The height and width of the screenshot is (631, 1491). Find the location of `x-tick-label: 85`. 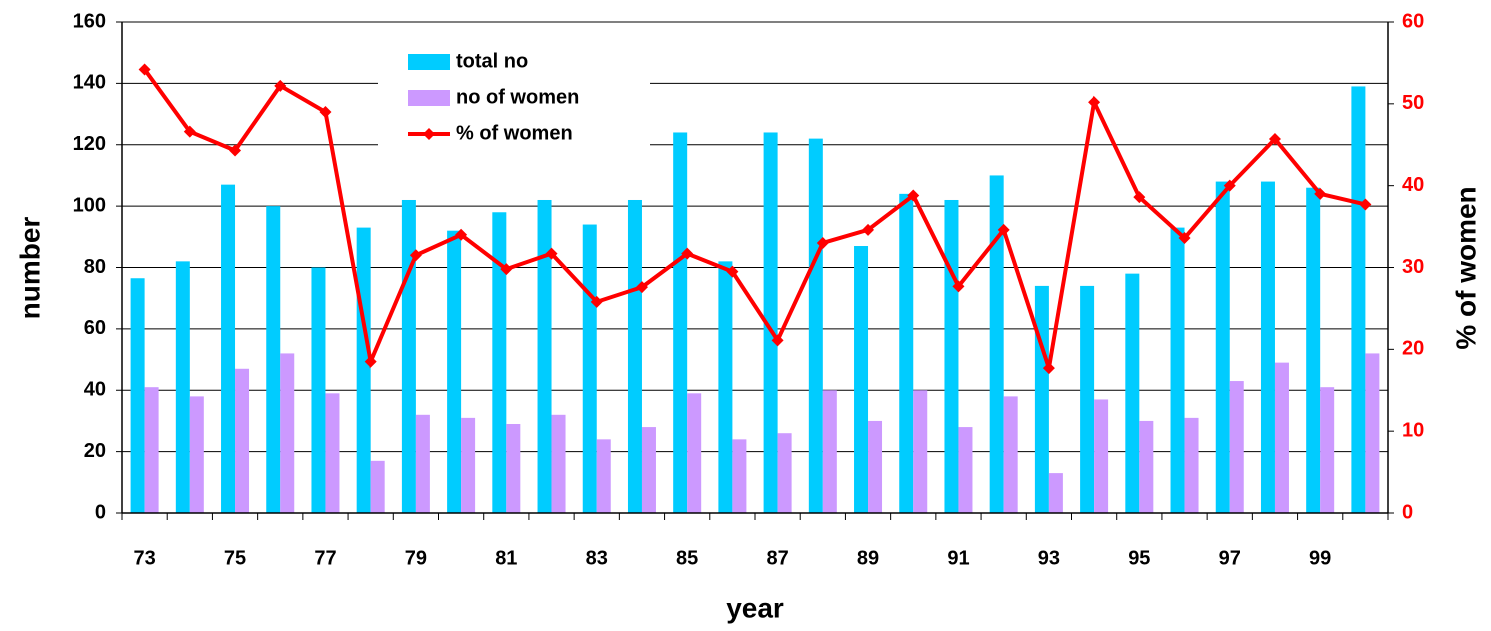

x-tick-label: 85 is located at coordinates (687, 558).